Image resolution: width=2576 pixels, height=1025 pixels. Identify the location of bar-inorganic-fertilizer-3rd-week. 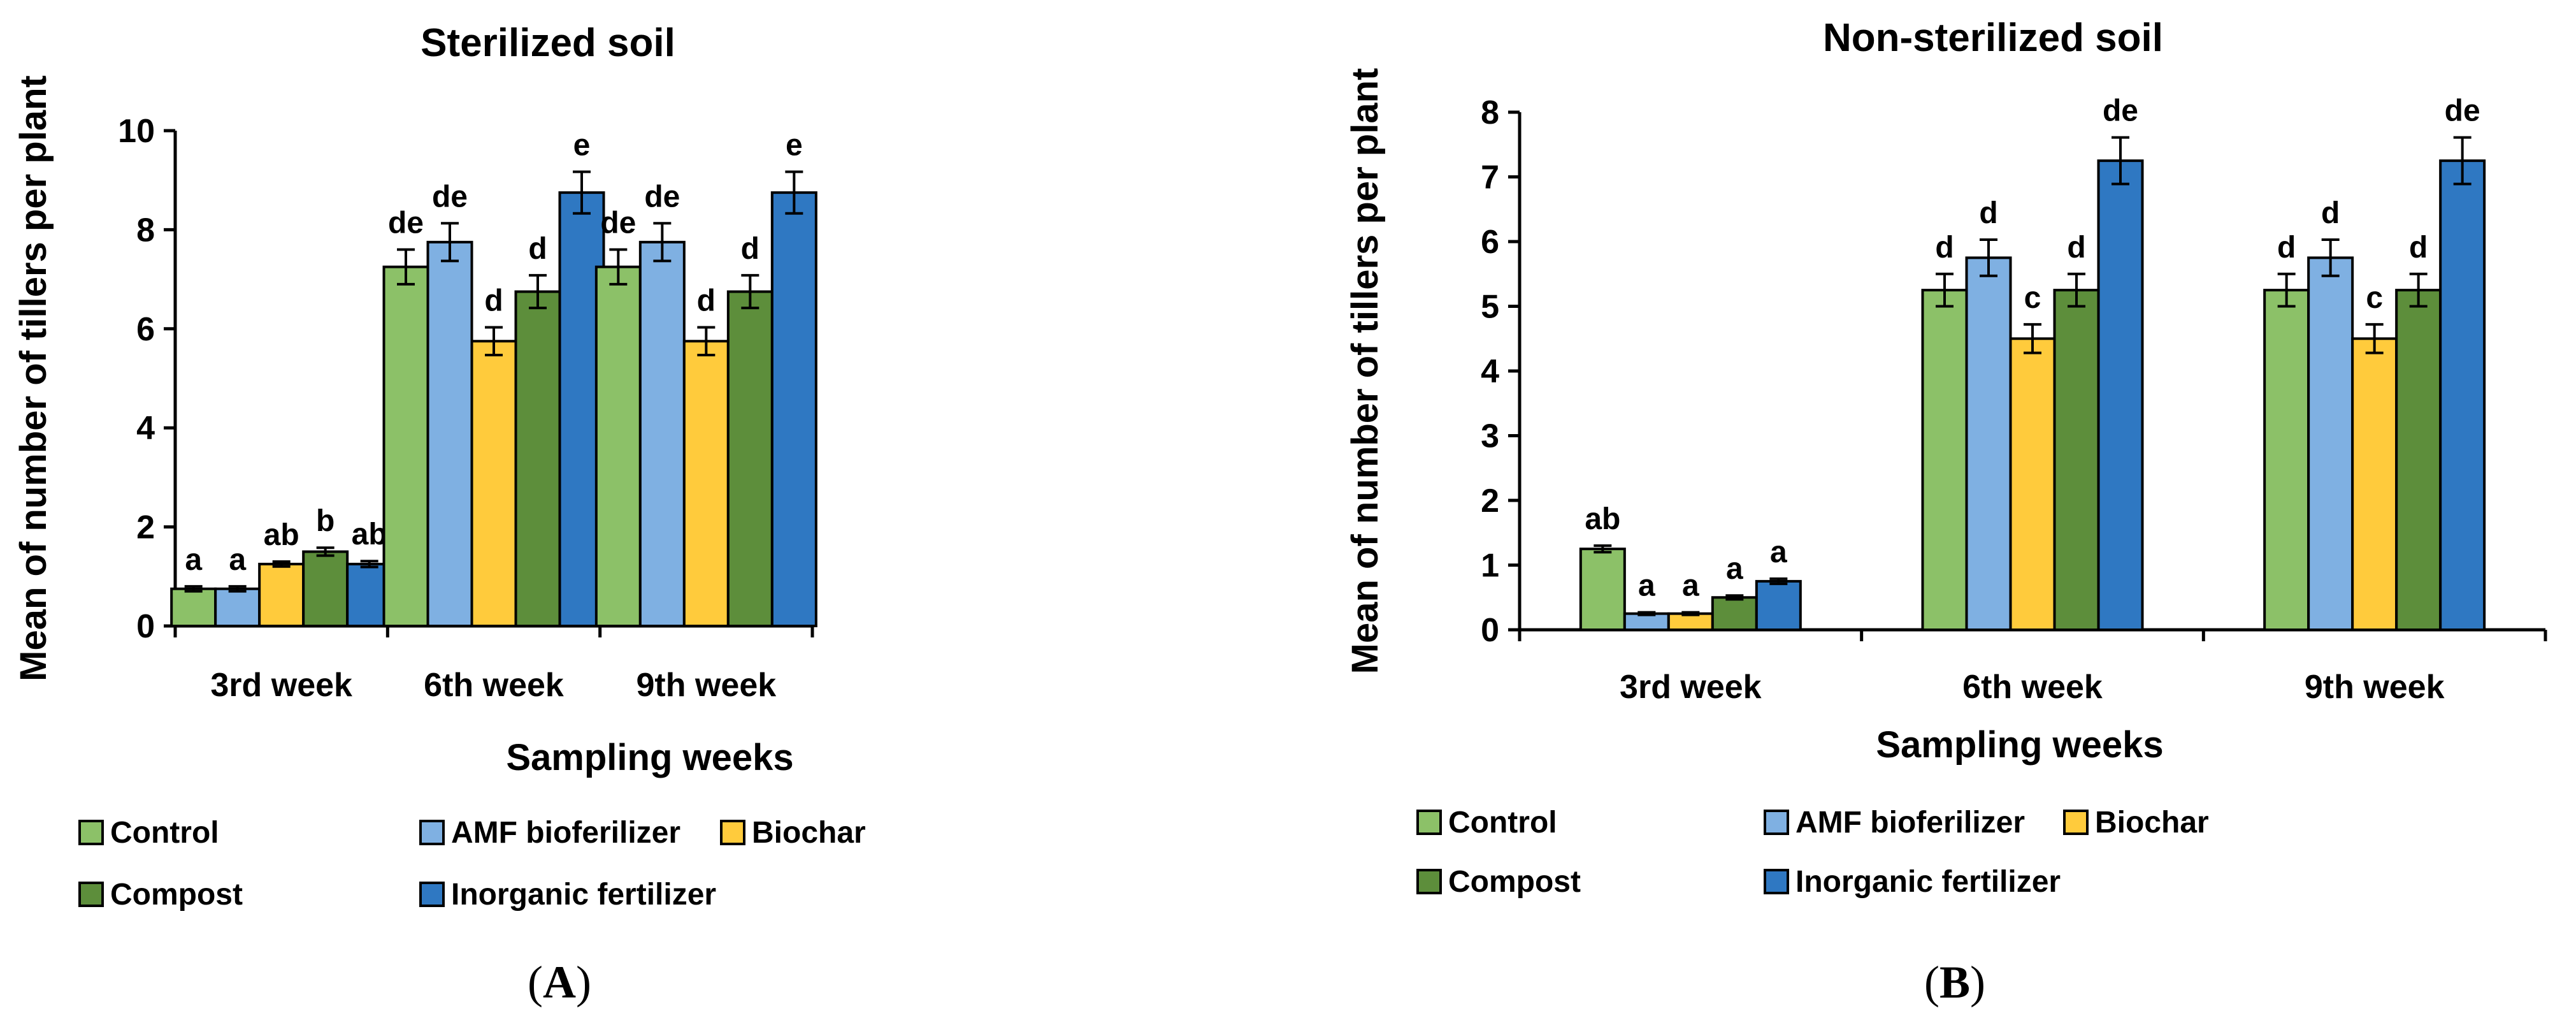
(1778, 605).